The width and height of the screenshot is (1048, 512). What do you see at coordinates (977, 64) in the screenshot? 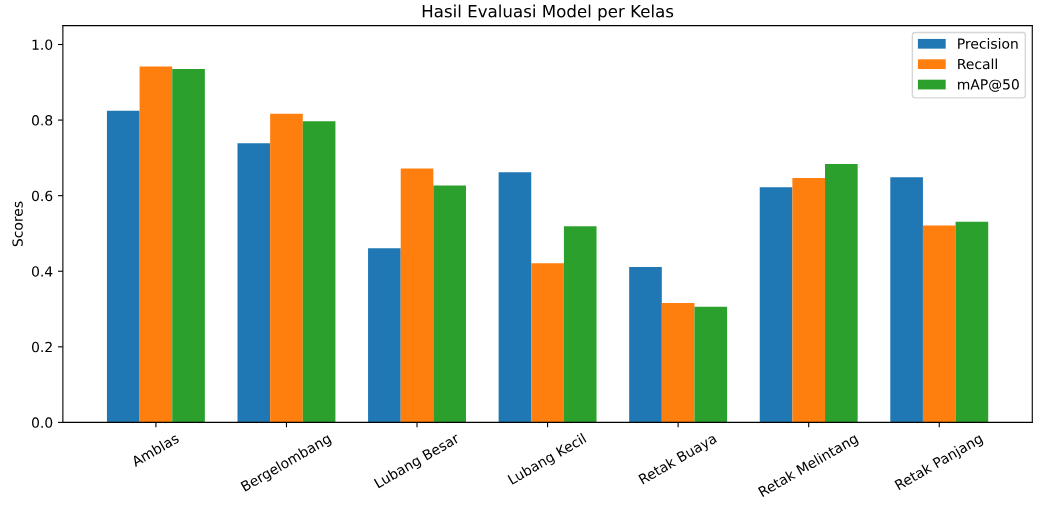
I see `legend-label: Recall` at bounding box center [977, 64].